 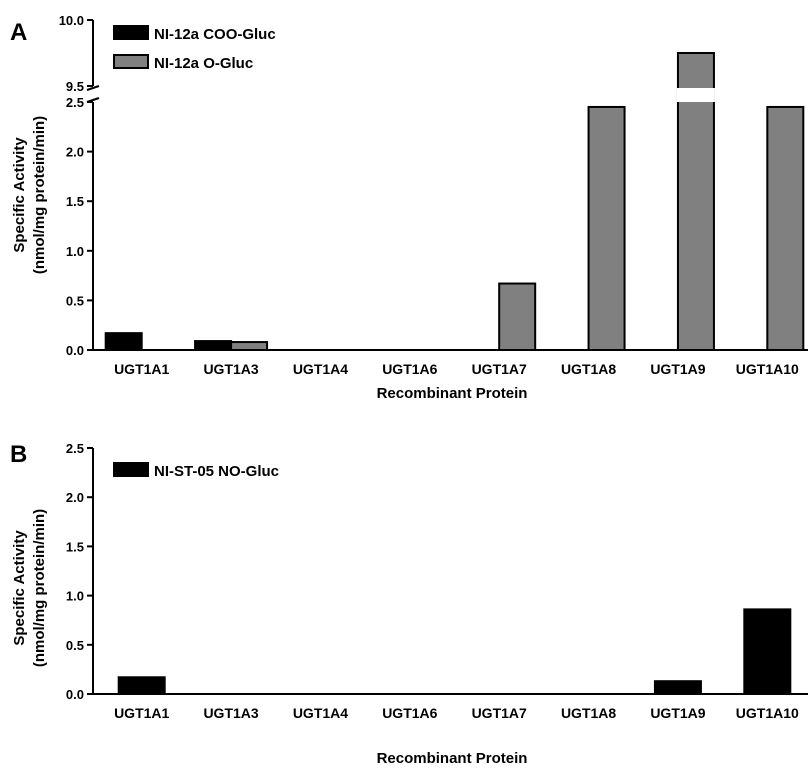 I want to click on panel-a-x-axis-title: Recombinant Protein, so click(x=452, y=393).